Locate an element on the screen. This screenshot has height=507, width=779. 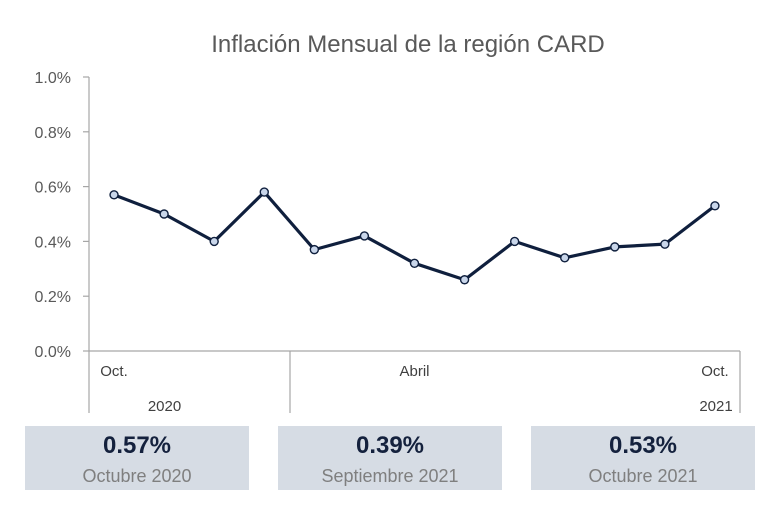
kpi-value: 0.57% is located at coordinates (137, 445).